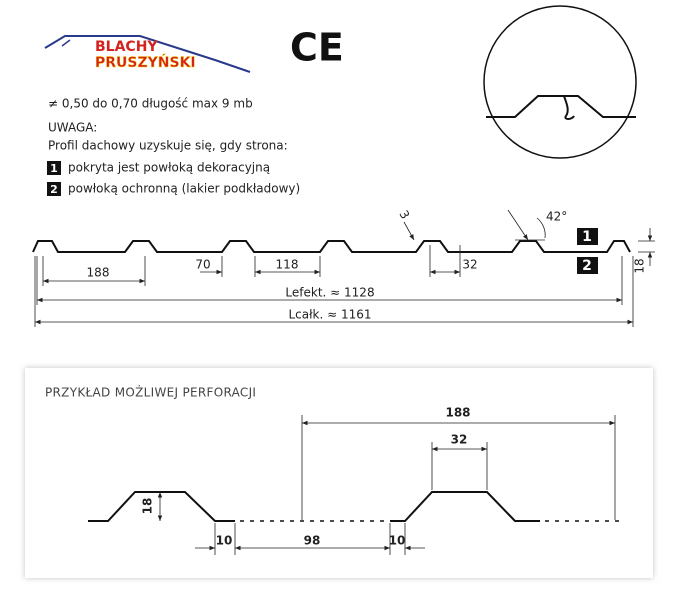 The width and height of the screenshot is (681, 600). Describe the element at coordinates (126, 47) in the screenshot. I see `logo-text: BLACHY` at that location.